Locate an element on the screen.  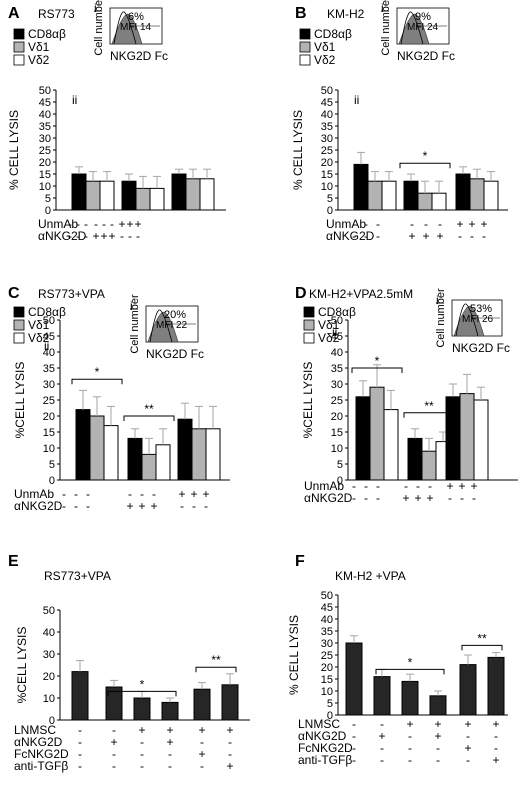
y-tick-label-A-5: 5 is located at coordinates (48, 199).